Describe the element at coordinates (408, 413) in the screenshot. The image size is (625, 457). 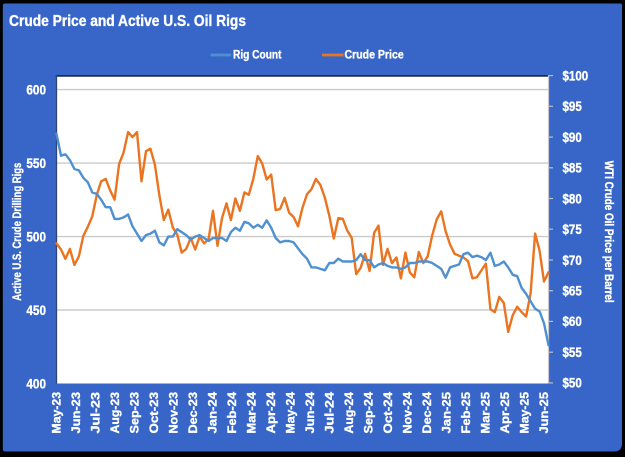
I see `svg-text: Nov-24` at that location.